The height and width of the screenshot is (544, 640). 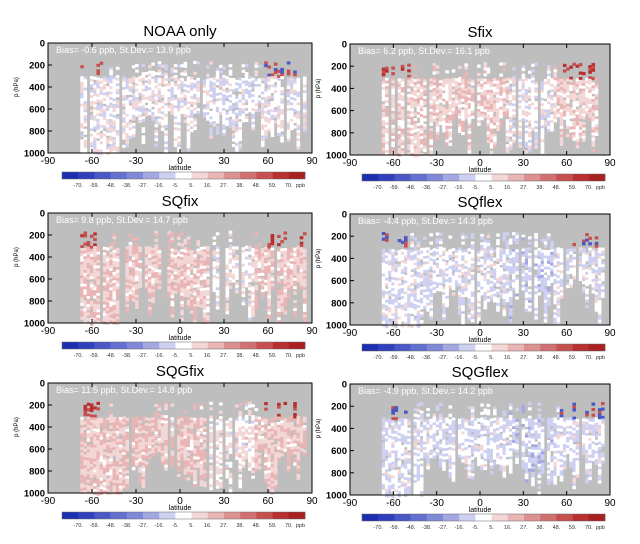 What do you see at coordinates (122, 220) in the screenshot?
I see `bias-stats-label: Bias= 9.8 ppb, St.Dev.= 14.7 ppb` at bounding box center [122, 220].